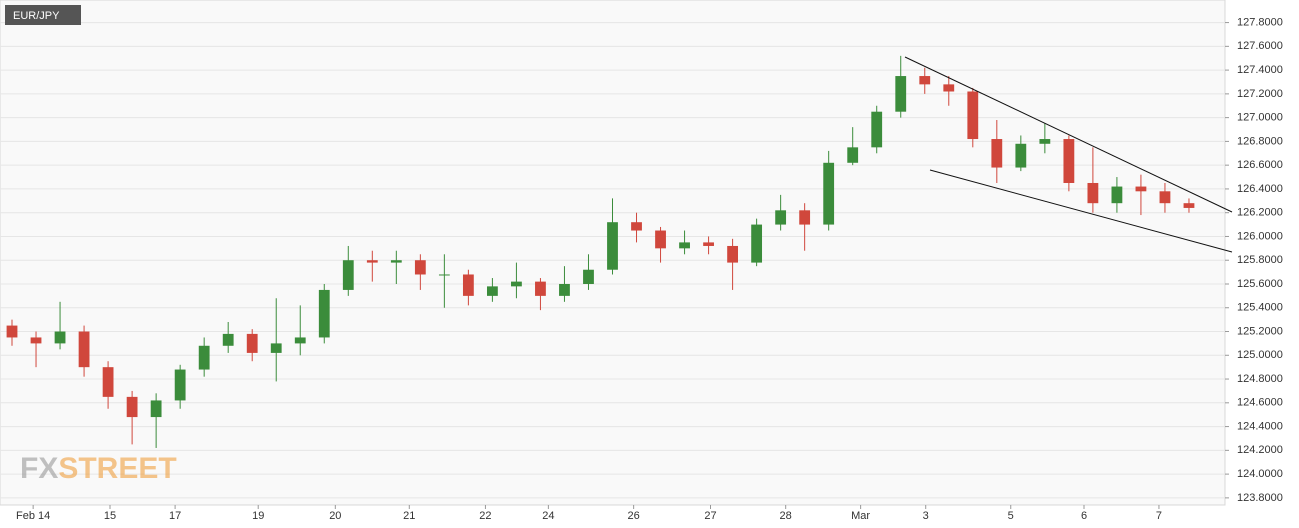 Image resolution: width=1299 pixels, height=528 pixels. Describe the element at coordinates (1260, 284) in the screenshot. I see `y-tick-label: 125.6000` at that location.